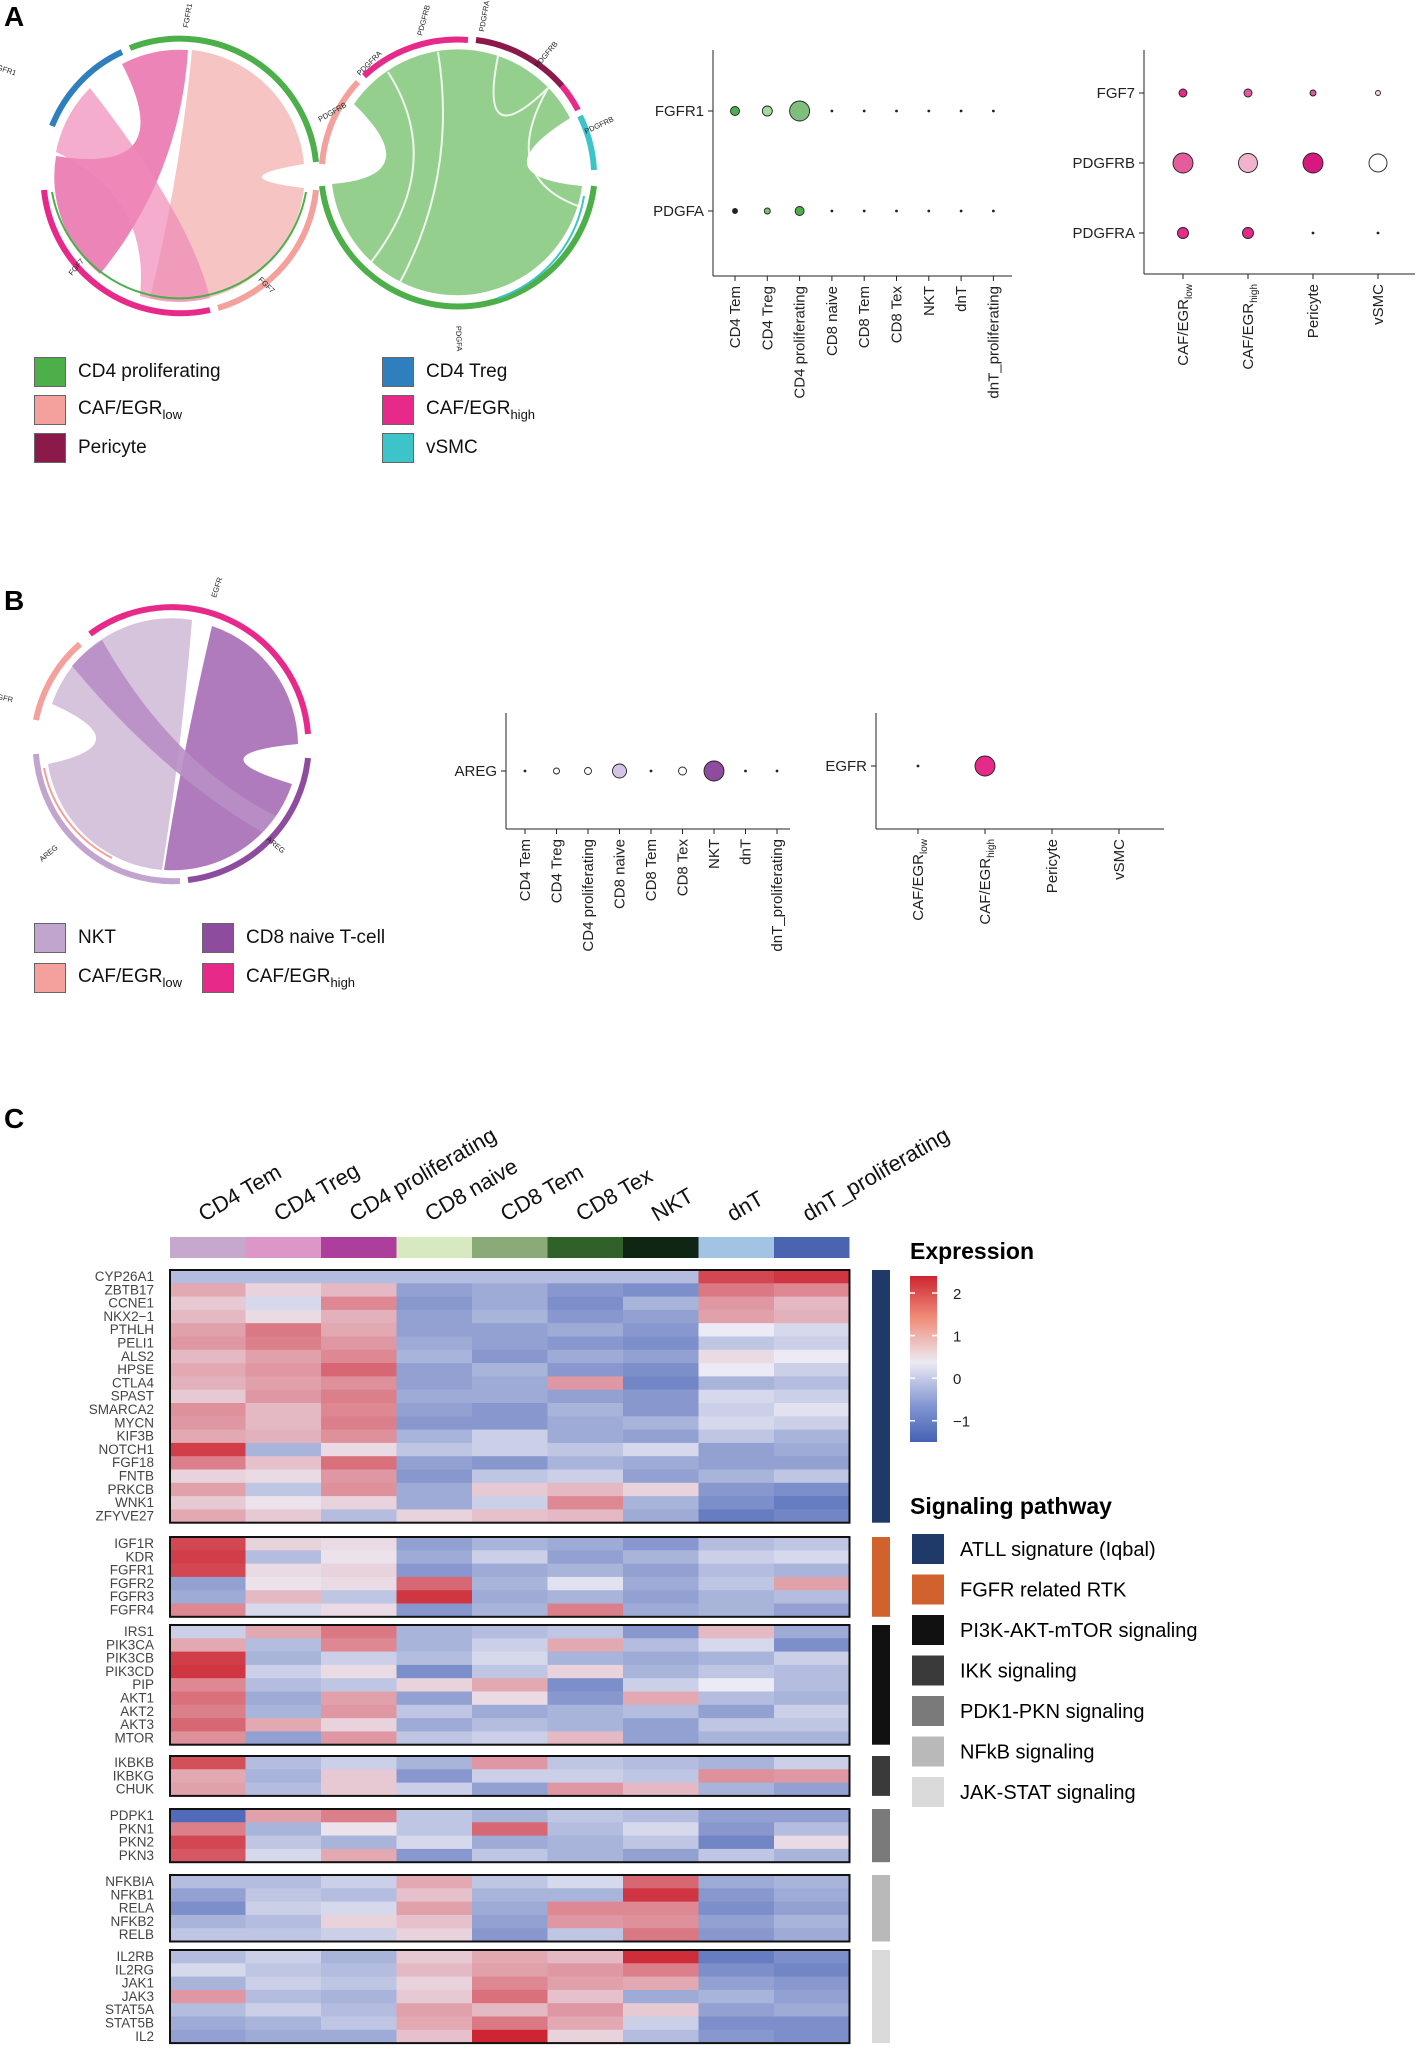  What do you see at coordinates (1119, 859) in the screenshot?
I see `x-tick-label-main: vSMC` at bounding box center [1119, 859].